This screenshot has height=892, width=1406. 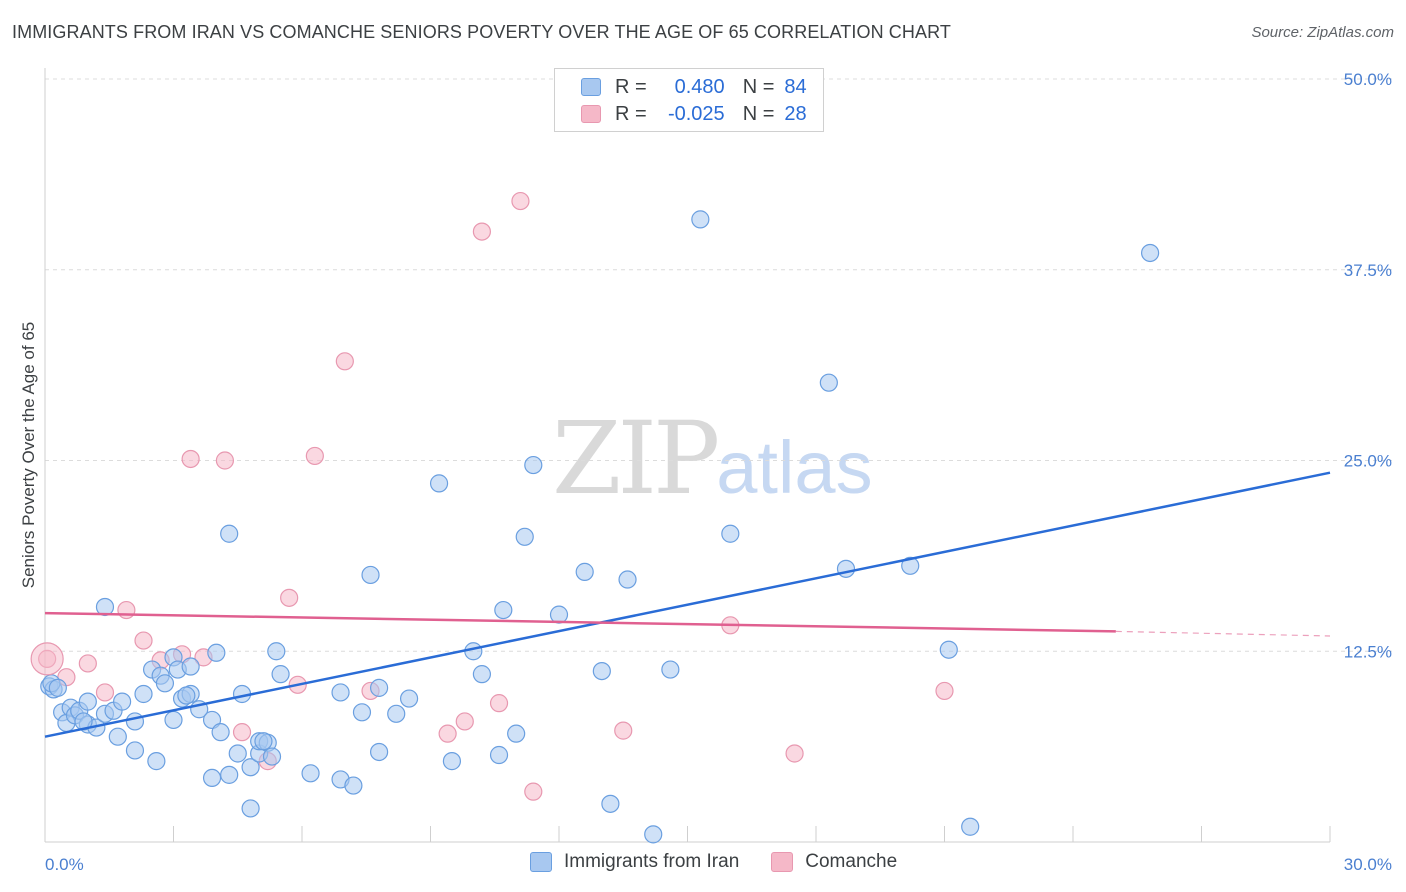 I want to click on x-tick-label: 0.0%, so click(x=64, y=864).